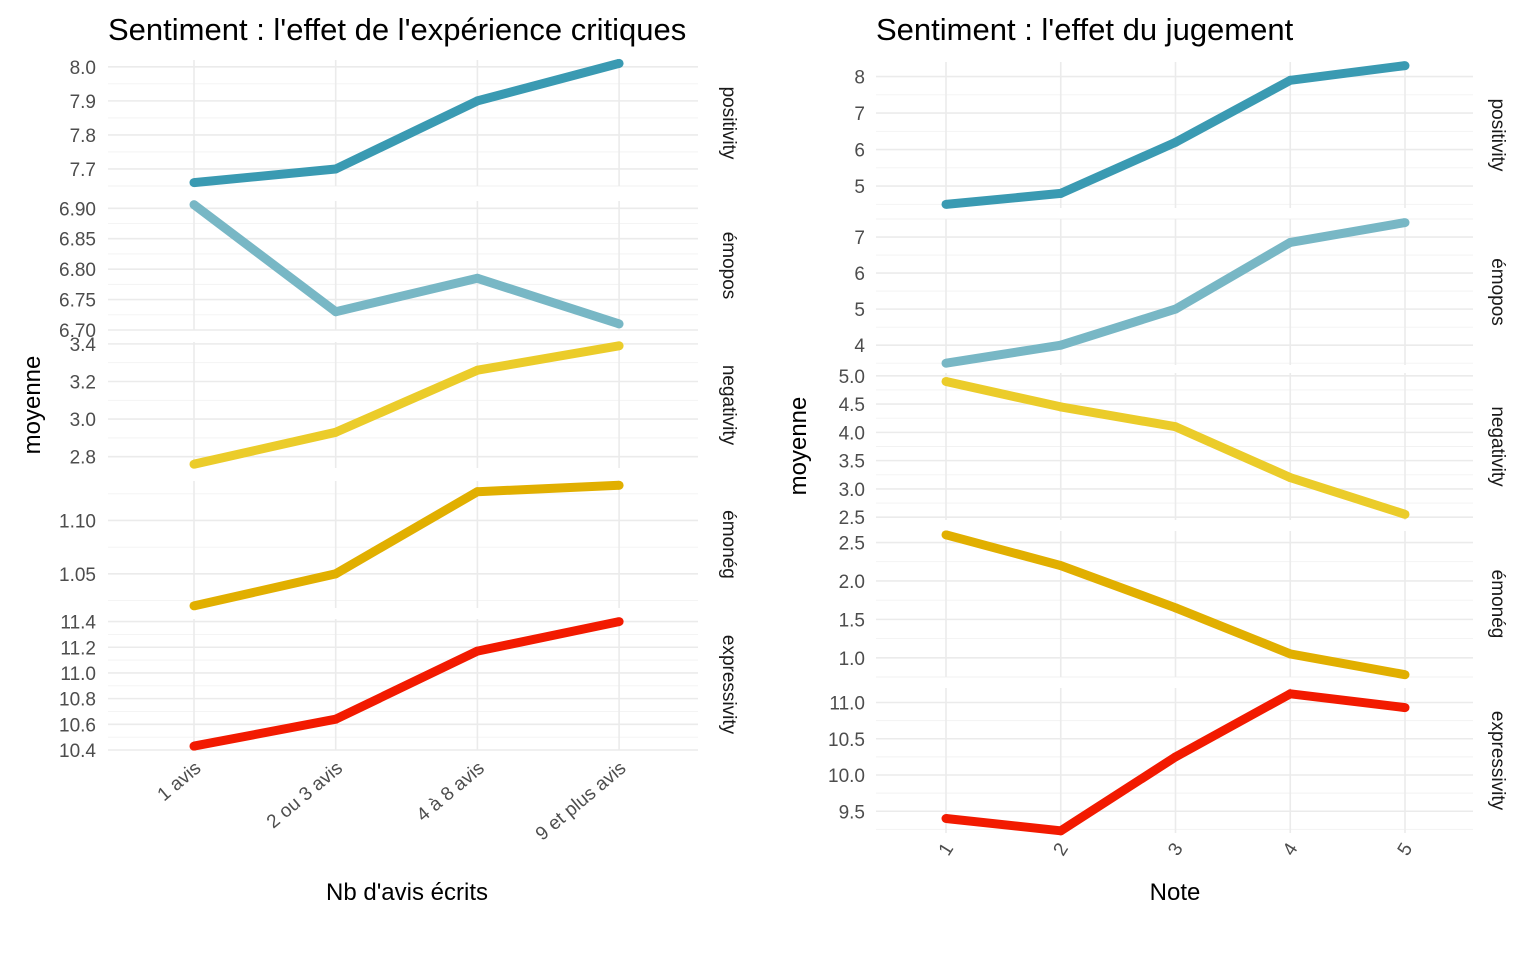  What do you see at coordinates (32, 405) in the screenshot?
I see `chart-left-y-axis-title: moyenne` at bounding box center [32, 405].